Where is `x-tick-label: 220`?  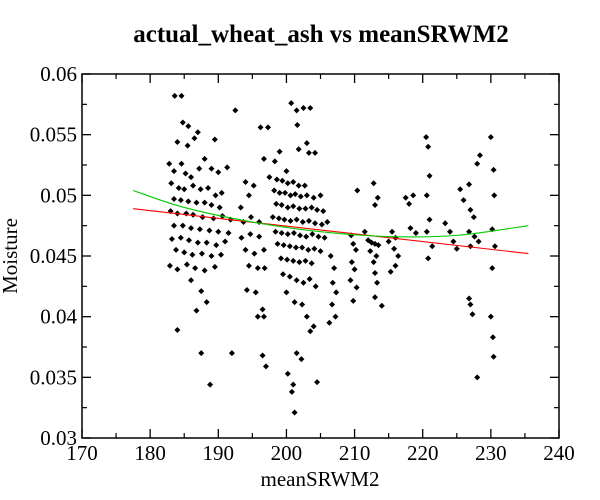
x-tick-label: 220 is located at coordinates (423, 453).